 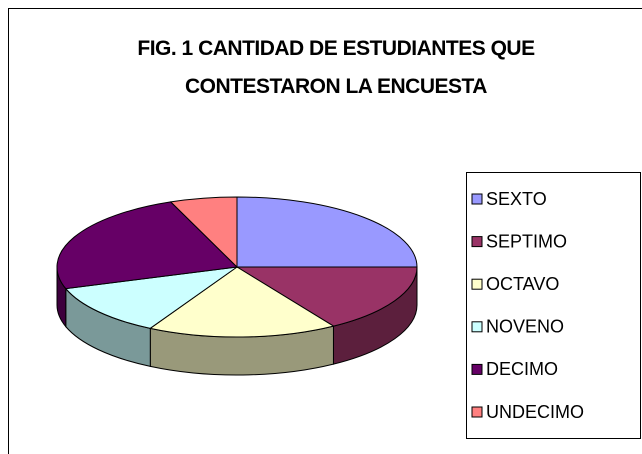 What do you see at coordinates (535, 412) in the screenshot?
I see `legend-label: UNDECIMO` at bounding box center [535, 412].